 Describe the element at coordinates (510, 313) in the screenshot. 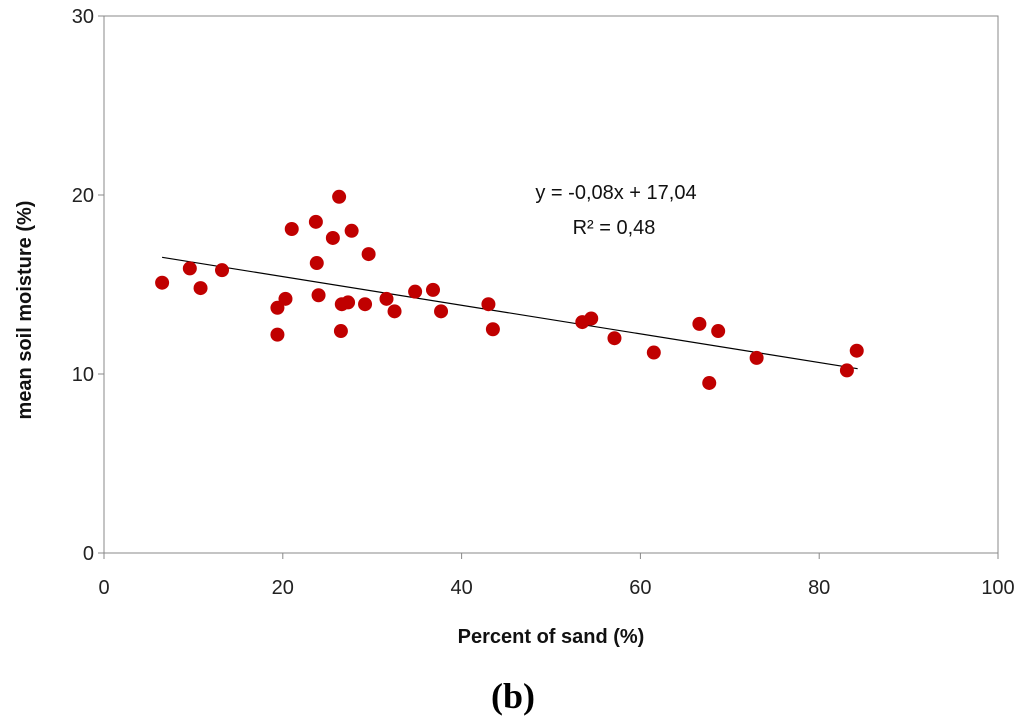

I see `trendline` at that location.